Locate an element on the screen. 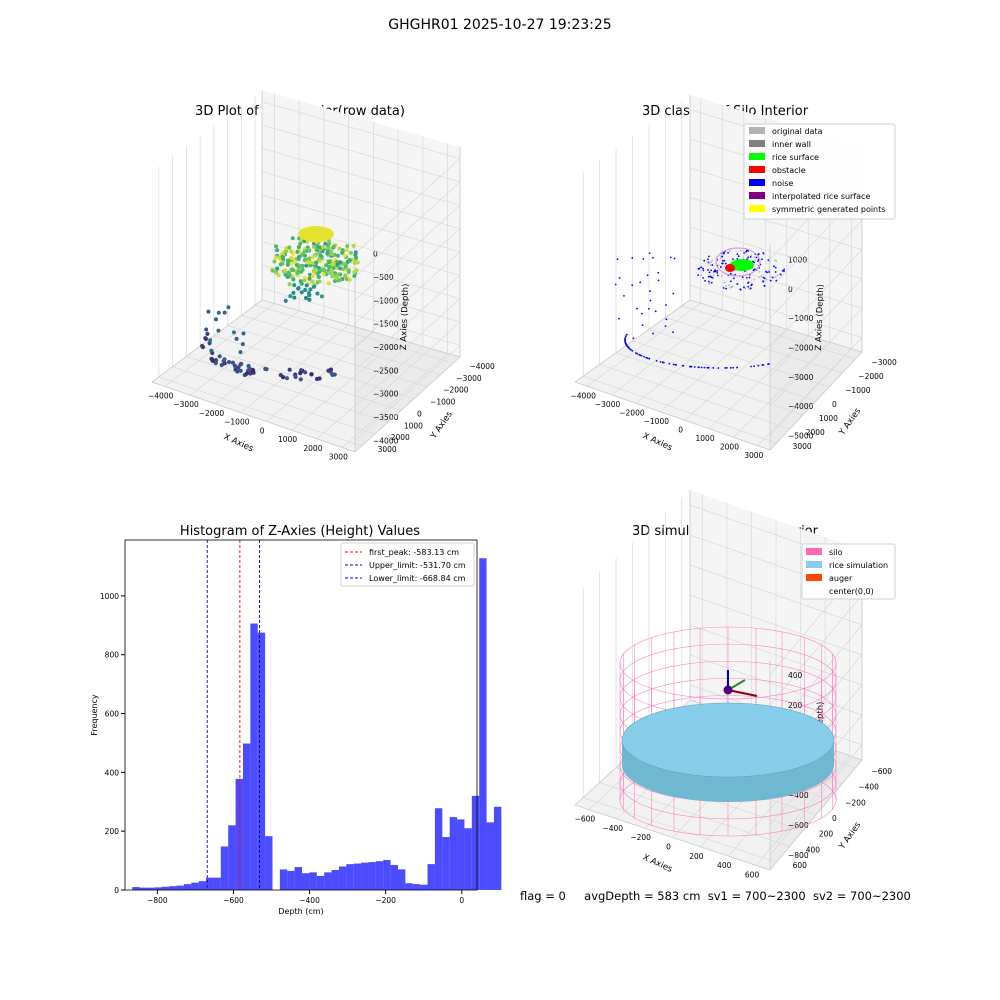  panel3-title: Histogram of Z-Axies (Height) Values is located at coordinates (300, 531).